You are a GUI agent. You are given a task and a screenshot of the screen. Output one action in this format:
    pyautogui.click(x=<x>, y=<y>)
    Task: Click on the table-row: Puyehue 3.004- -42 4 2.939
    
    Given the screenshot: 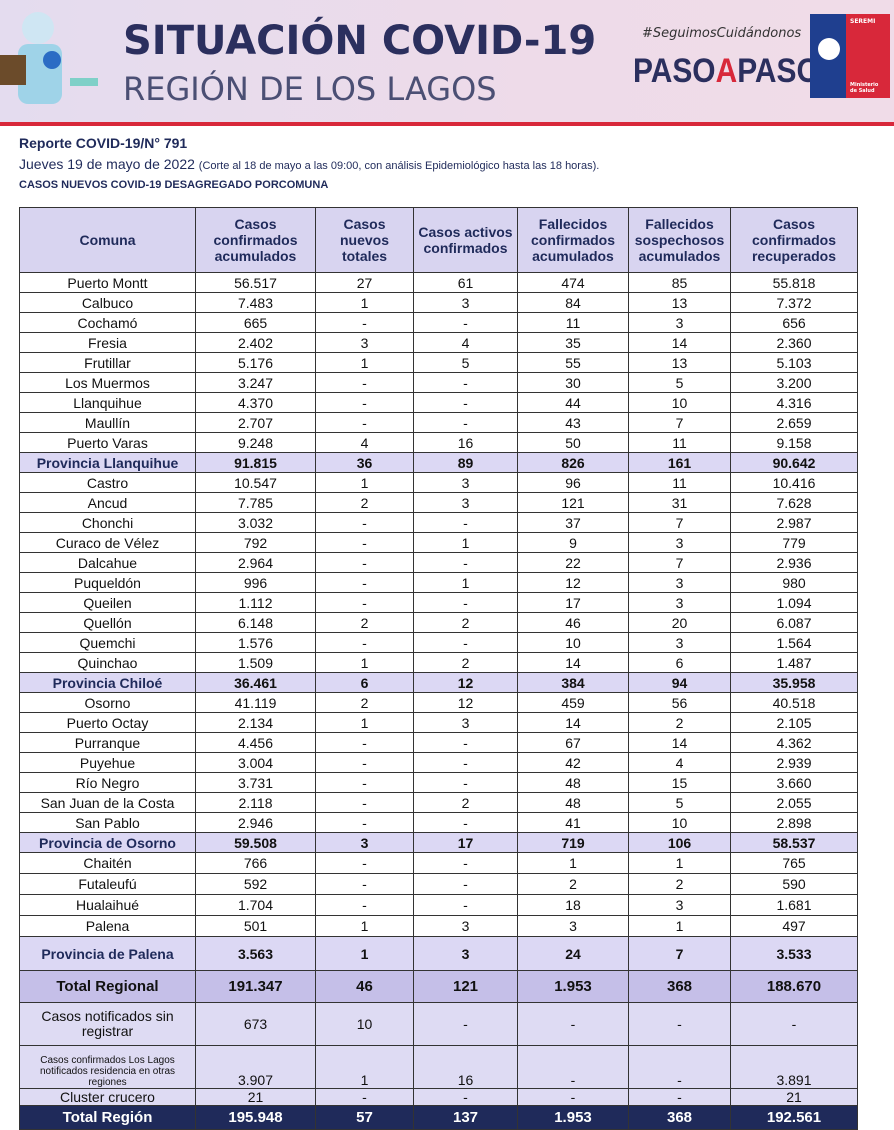 What is the action you would take?
    pyautogui.click(x=438, y=762)
    